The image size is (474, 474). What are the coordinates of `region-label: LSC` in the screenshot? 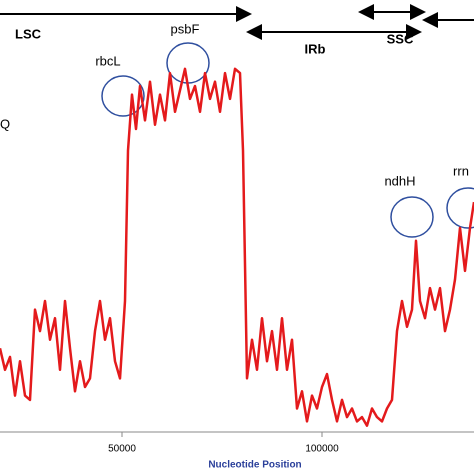 It's located at (28, 33).